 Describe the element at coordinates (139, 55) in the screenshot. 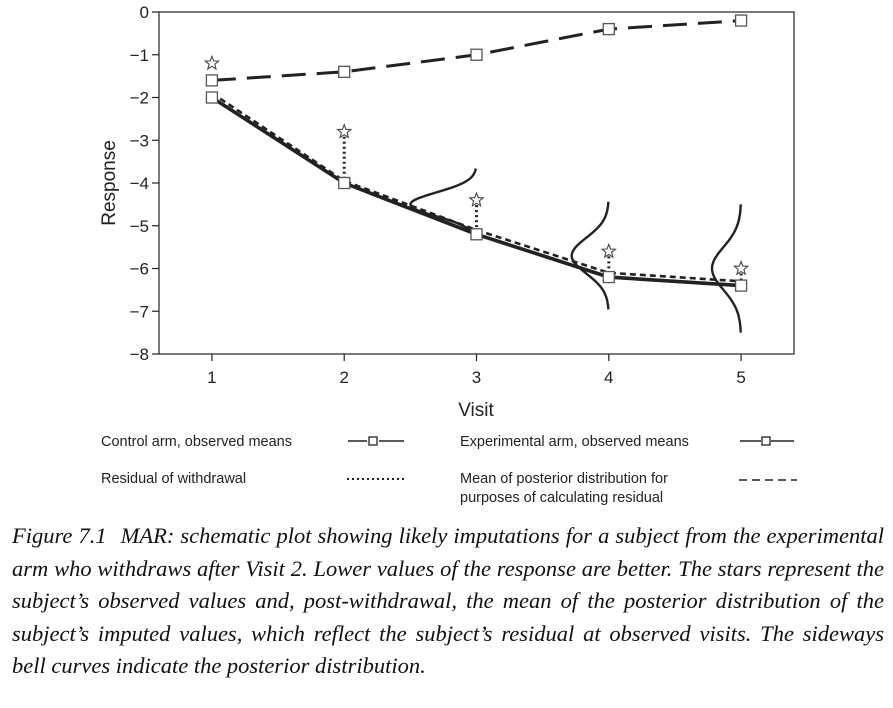

I see `y-tick-label: −1` at that location.